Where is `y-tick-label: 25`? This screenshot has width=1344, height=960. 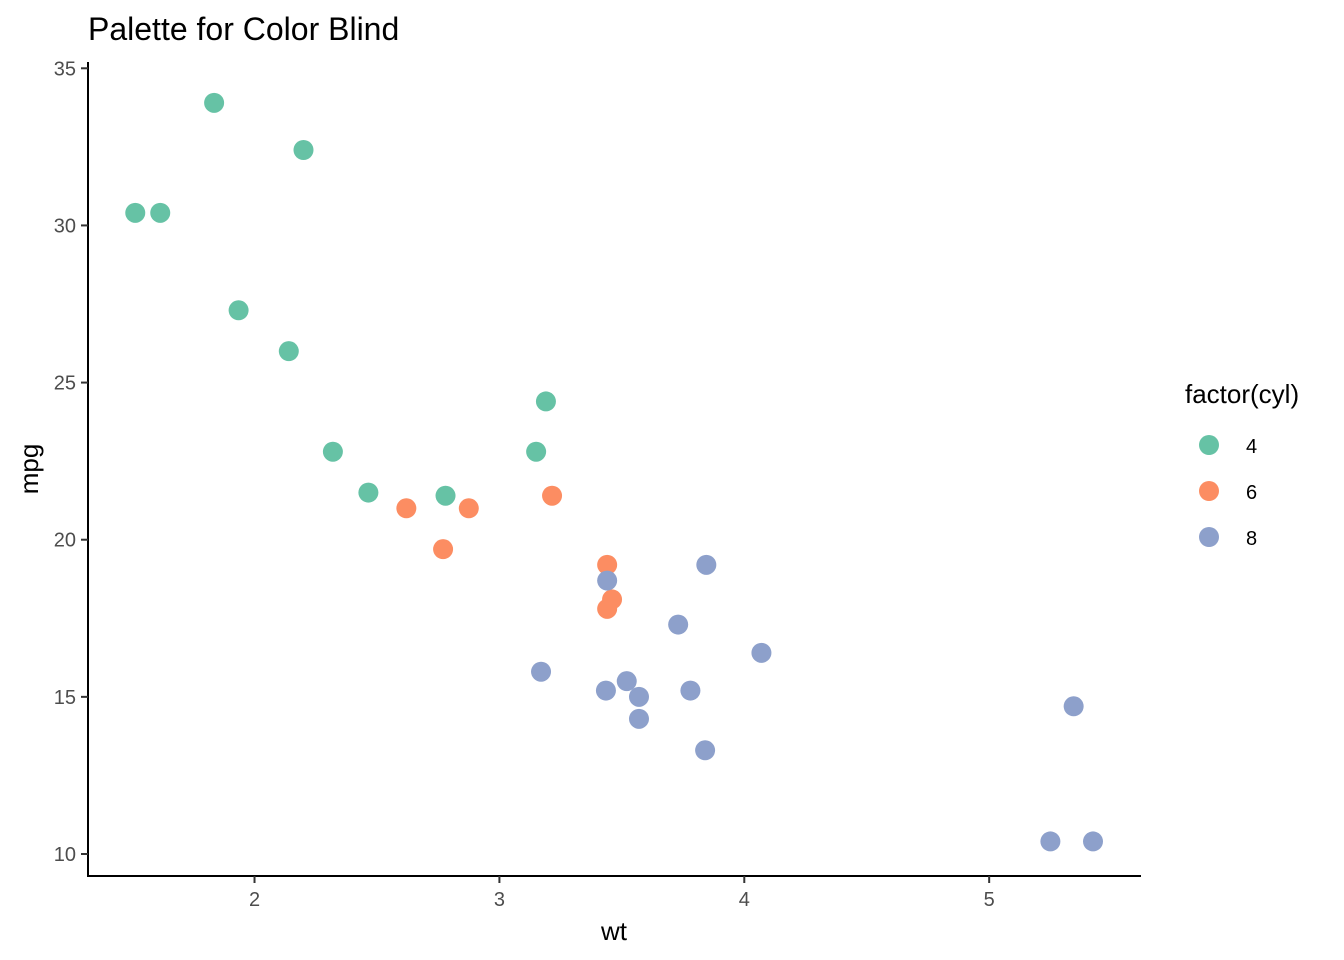
y-tick-label: 25 is located at coordinates (65, 384).